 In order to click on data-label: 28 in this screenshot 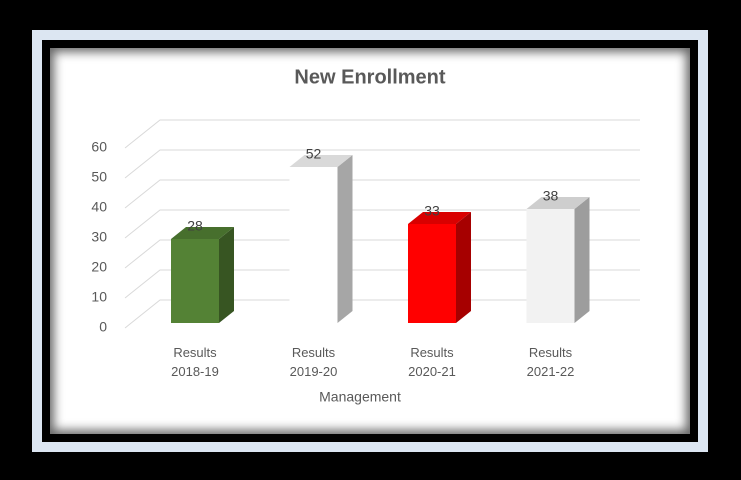, I will do `click(195, 226)`.